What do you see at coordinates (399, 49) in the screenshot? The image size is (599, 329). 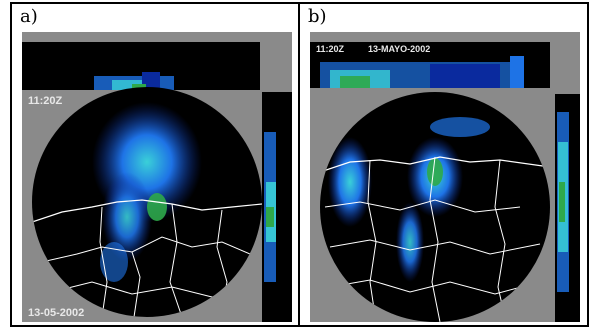 I see `radar-date: 13-MAYO-2002` at bounding box center [399, 49].